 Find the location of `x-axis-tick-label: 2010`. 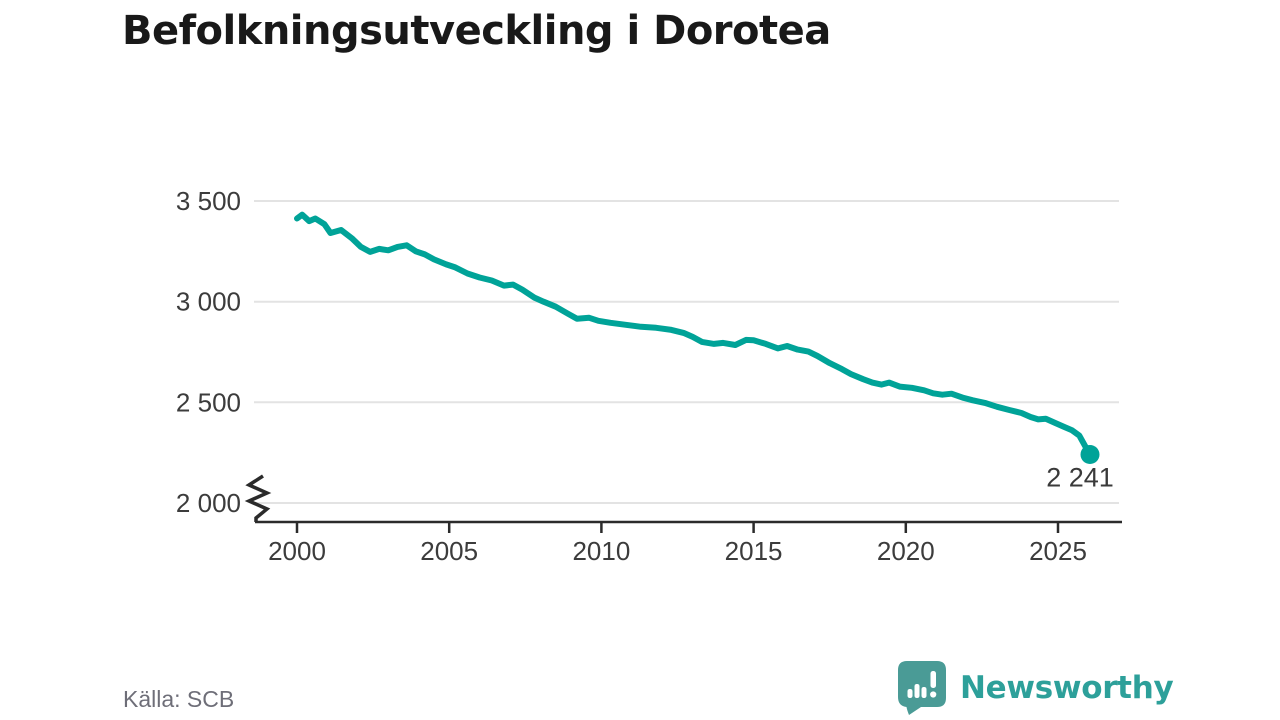

x-axis-tick-label: 2010 is located at coordinates (601, 551).